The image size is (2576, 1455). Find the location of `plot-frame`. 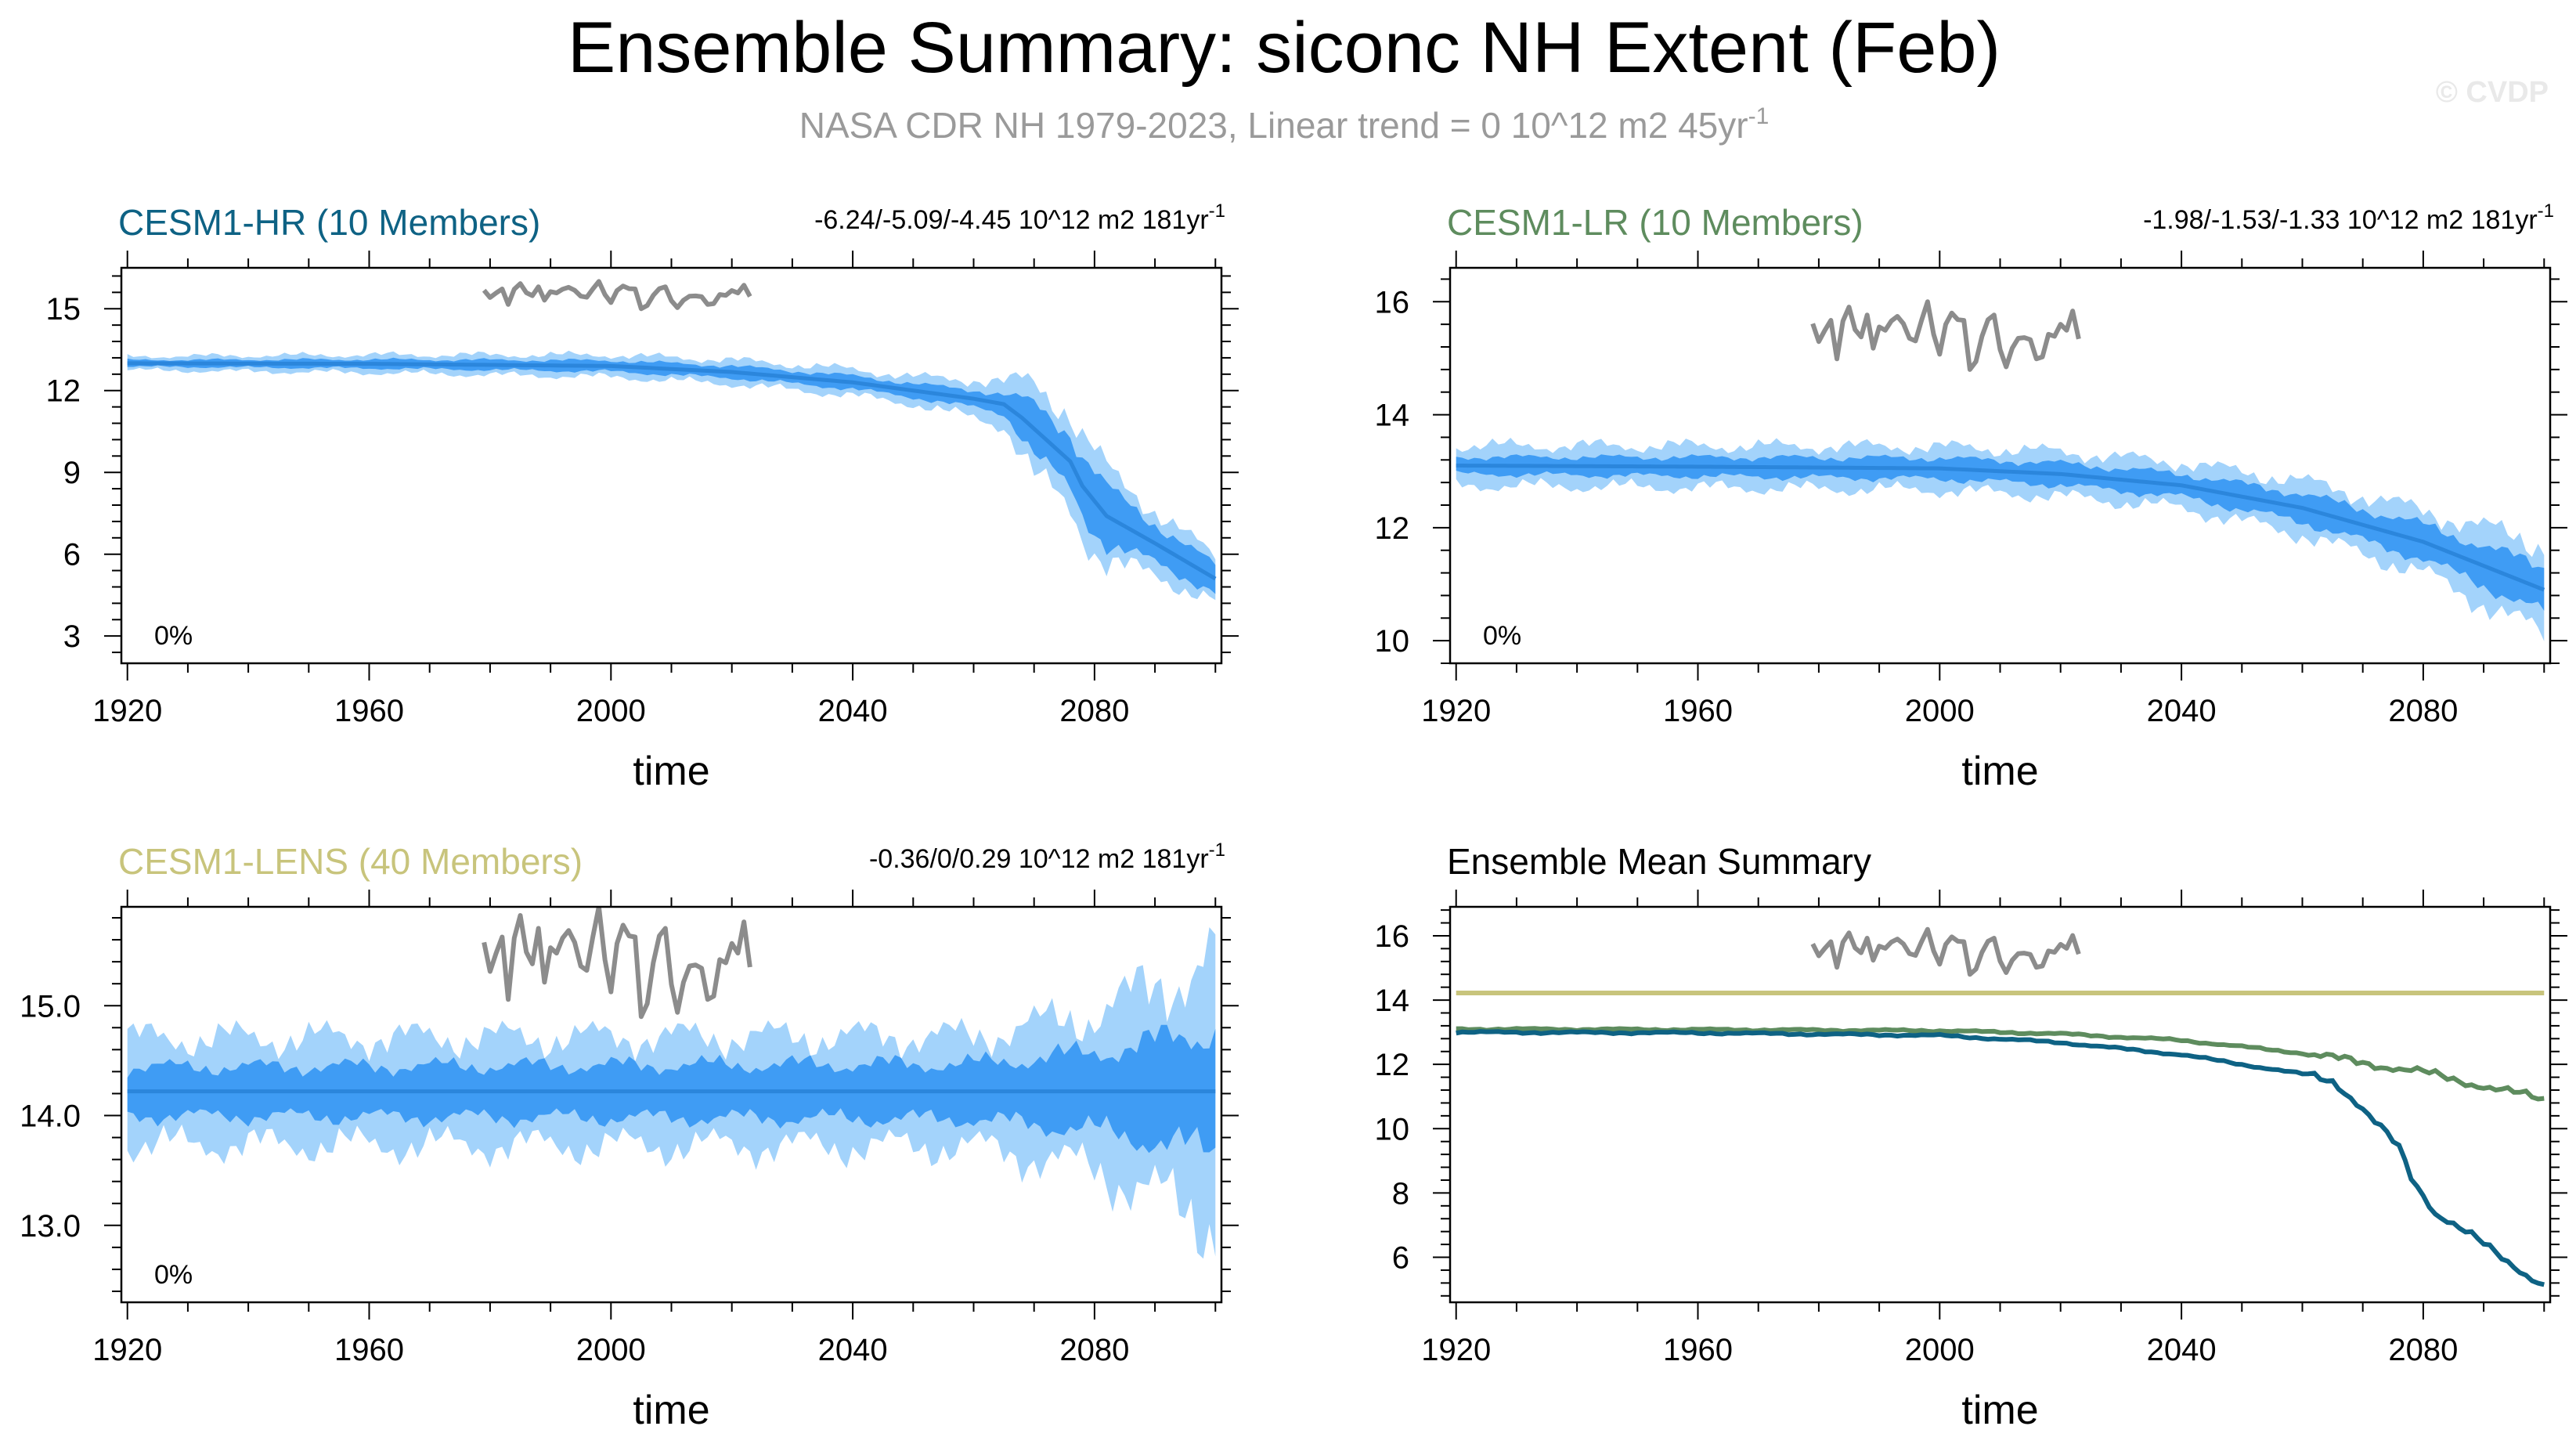

plot-frame is located at coordinates (2001, 1104).